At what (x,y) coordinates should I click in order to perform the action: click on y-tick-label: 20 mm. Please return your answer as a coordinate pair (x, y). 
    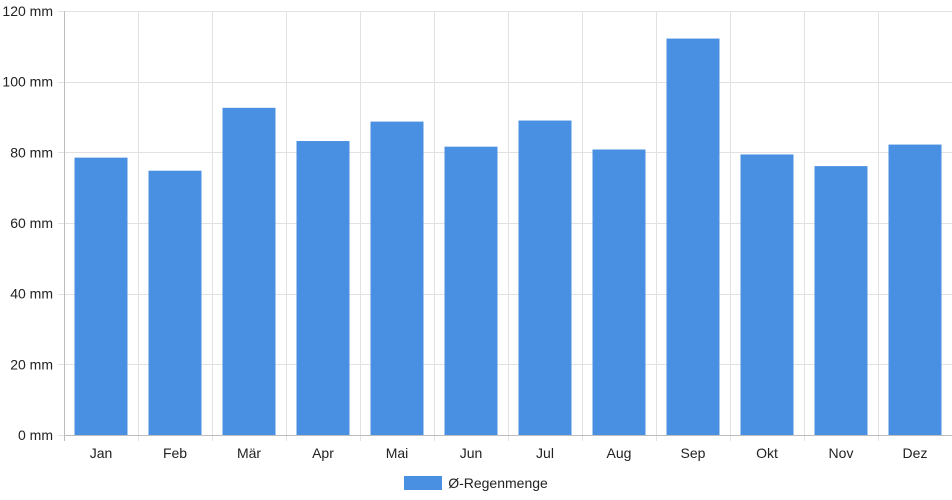
    Looking at the image, I should click on (31, 364).